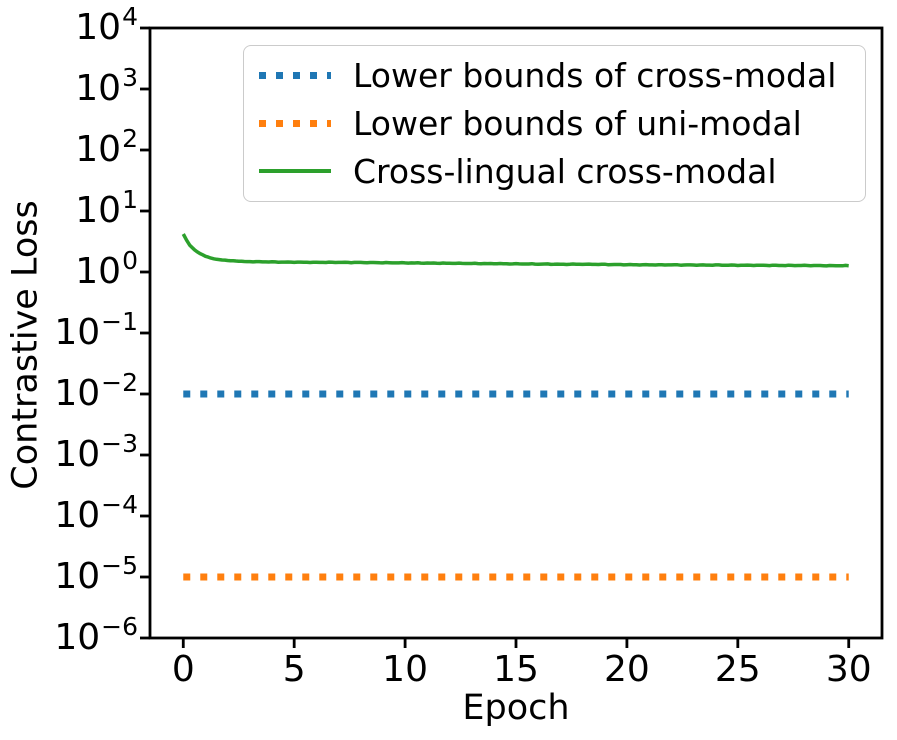 The width and height of the screenshot is (897, 740). I want to click on x-tick-label: 0, so click(183, 669).